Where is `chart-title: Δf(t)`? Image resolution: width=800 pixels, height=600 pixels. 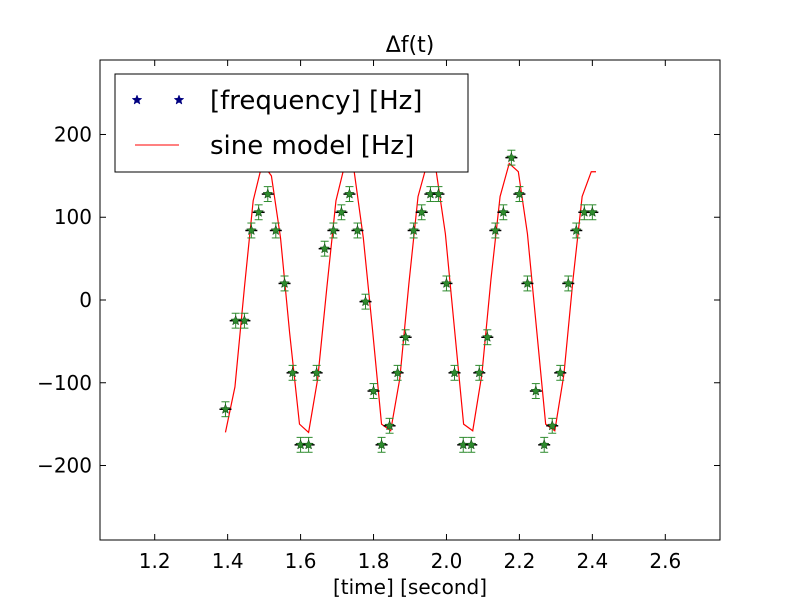
chart-title: Δf(t) is located at coordinates (410, 45).